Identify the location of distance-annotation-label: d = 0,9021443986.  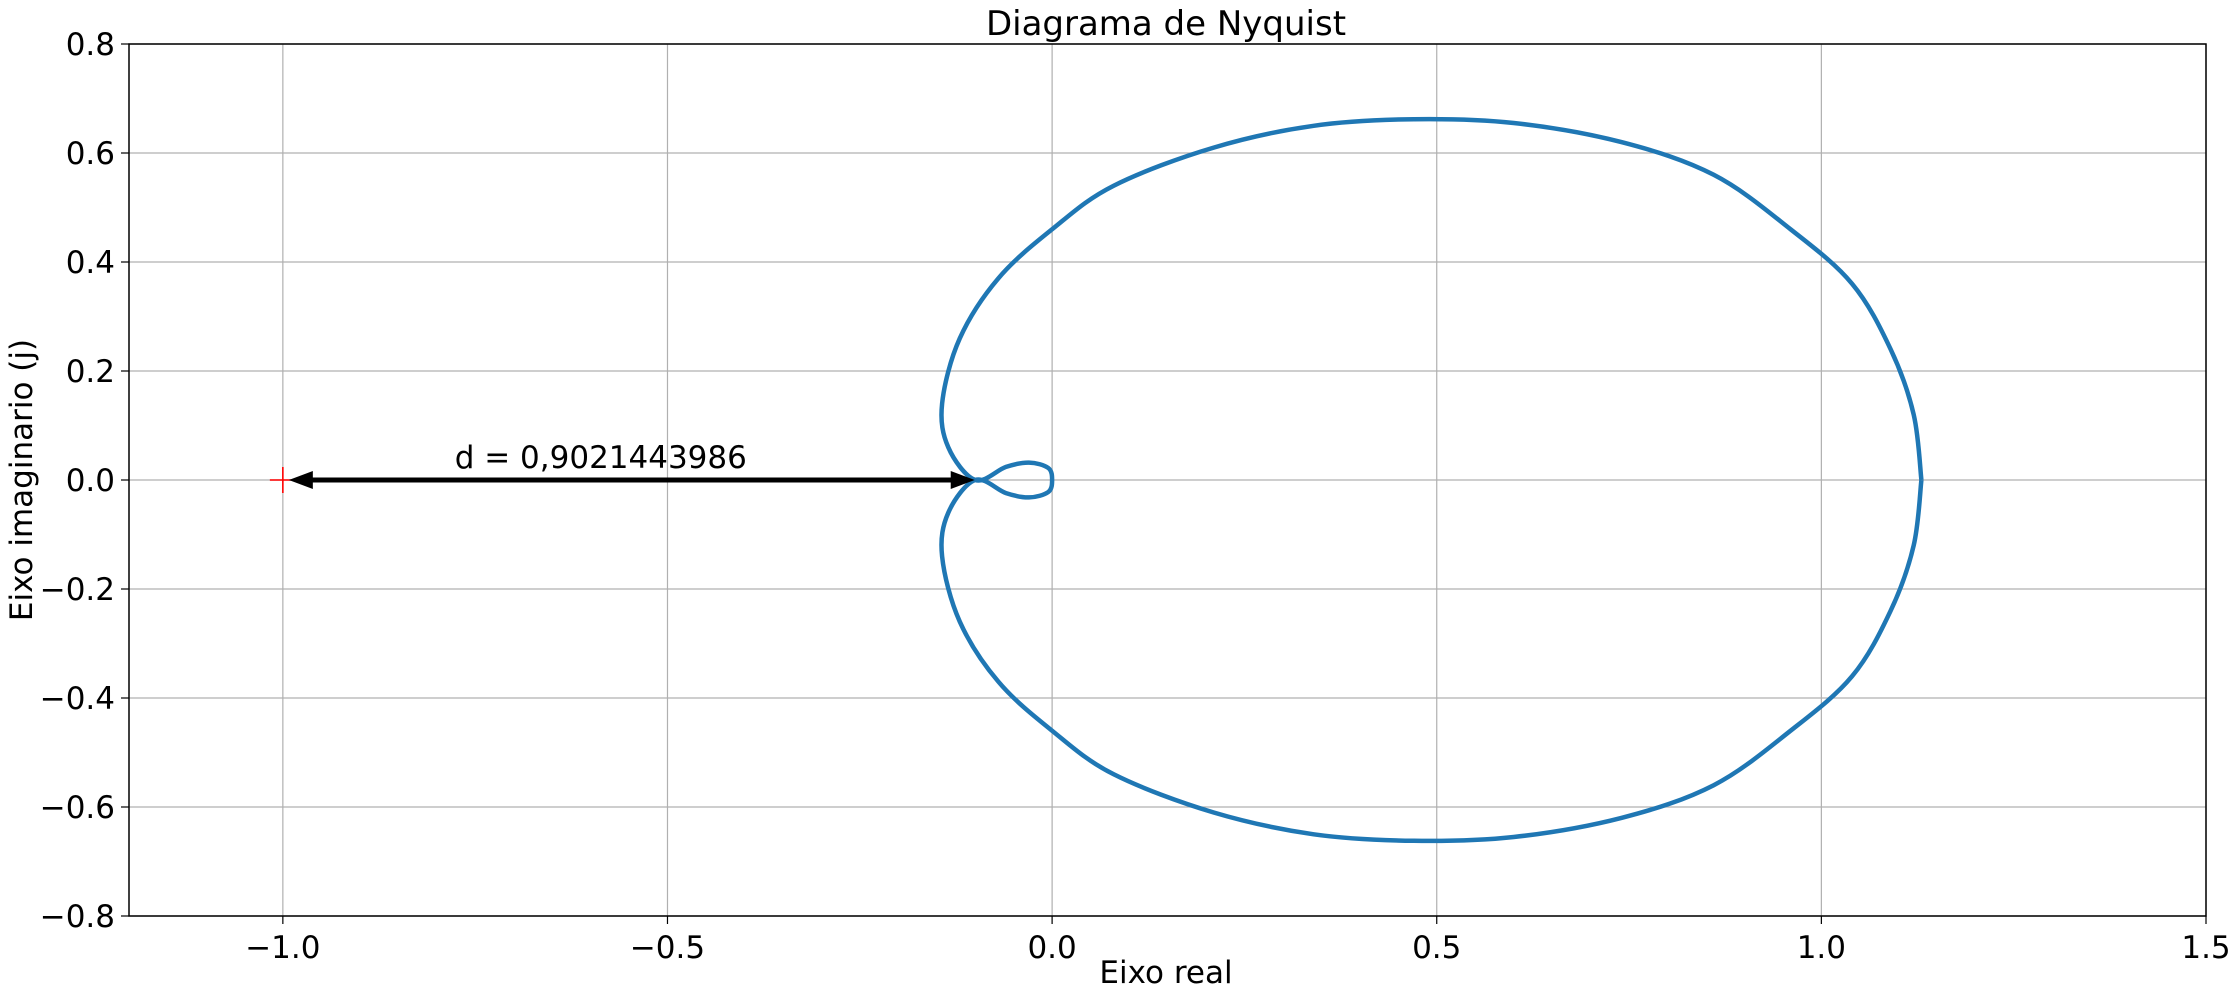
(601, 458).